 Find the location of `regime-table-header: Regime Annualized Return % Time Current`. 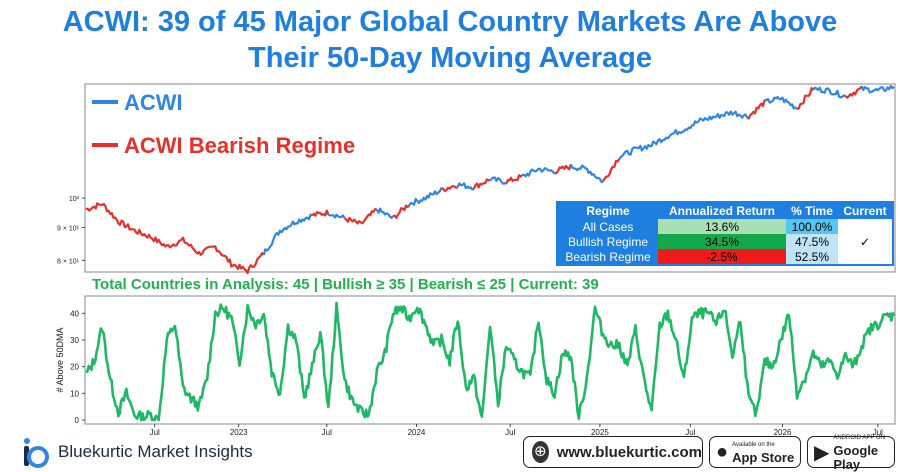

regime-table-header: Regime Annualized Return % Time Current is located at coordinates (725, 210).